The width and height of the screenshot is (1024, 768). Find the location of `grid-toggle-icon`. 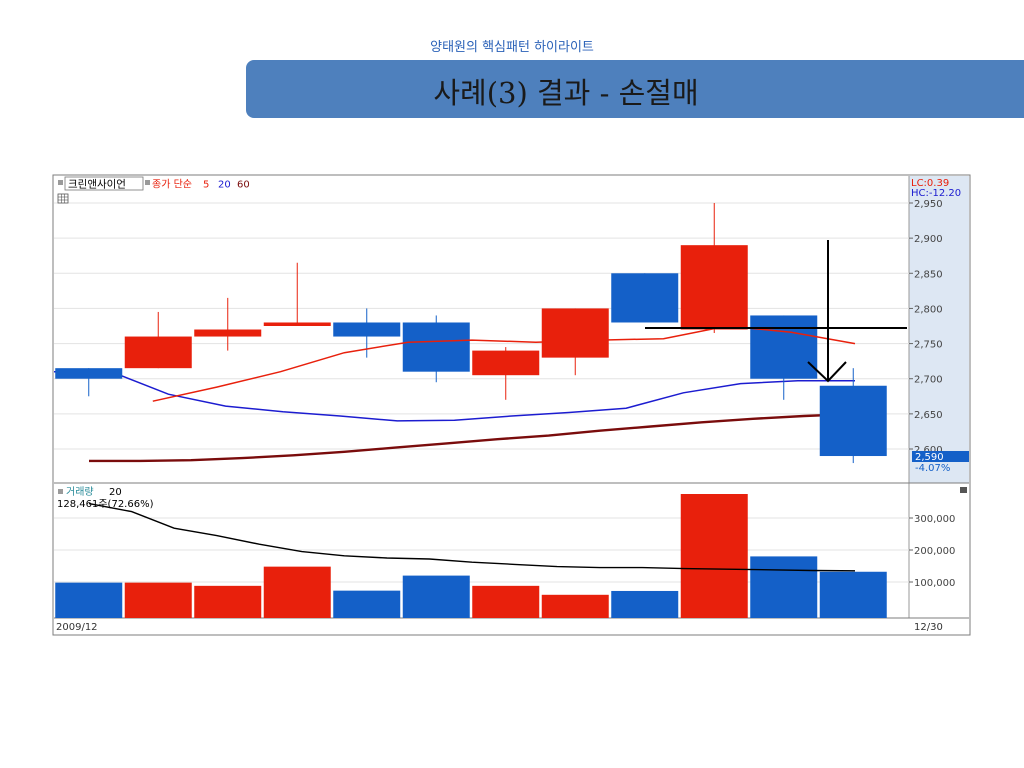

grid-toggle-icon is located at coordinates (63, 198).